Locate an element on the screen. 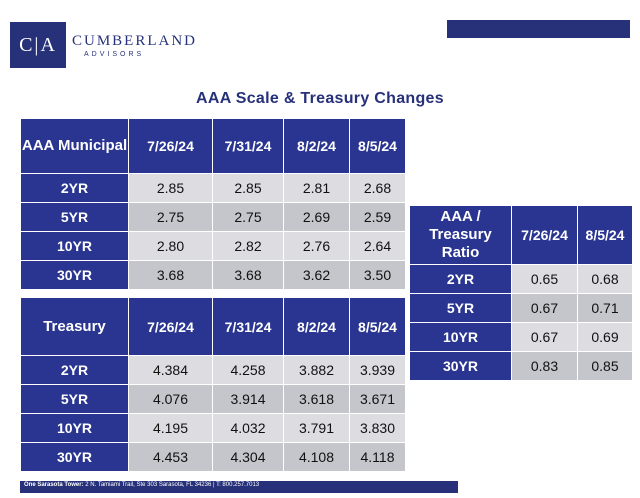  table-cell: 2.76 is located at coordinates (316, 246).